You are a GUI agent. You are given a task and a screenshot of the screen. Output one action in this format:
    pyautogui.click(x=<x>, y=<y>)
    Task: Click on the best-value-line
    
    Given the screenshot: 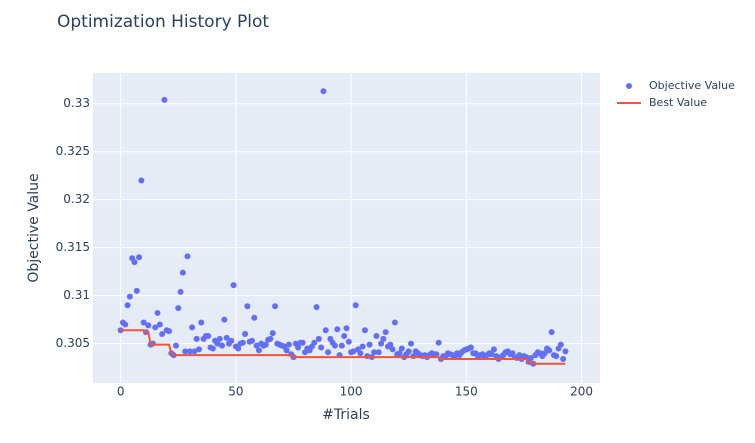 What is the action you would take?
    pyautogui.click(x=343, y=347)
    